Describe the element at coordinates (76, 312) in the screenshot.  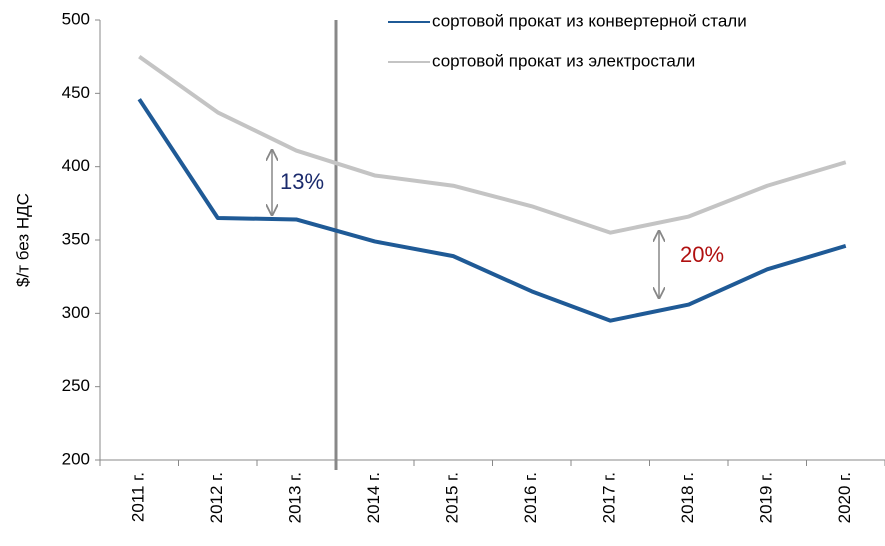
I see `y-tick-label: 300` at that location.